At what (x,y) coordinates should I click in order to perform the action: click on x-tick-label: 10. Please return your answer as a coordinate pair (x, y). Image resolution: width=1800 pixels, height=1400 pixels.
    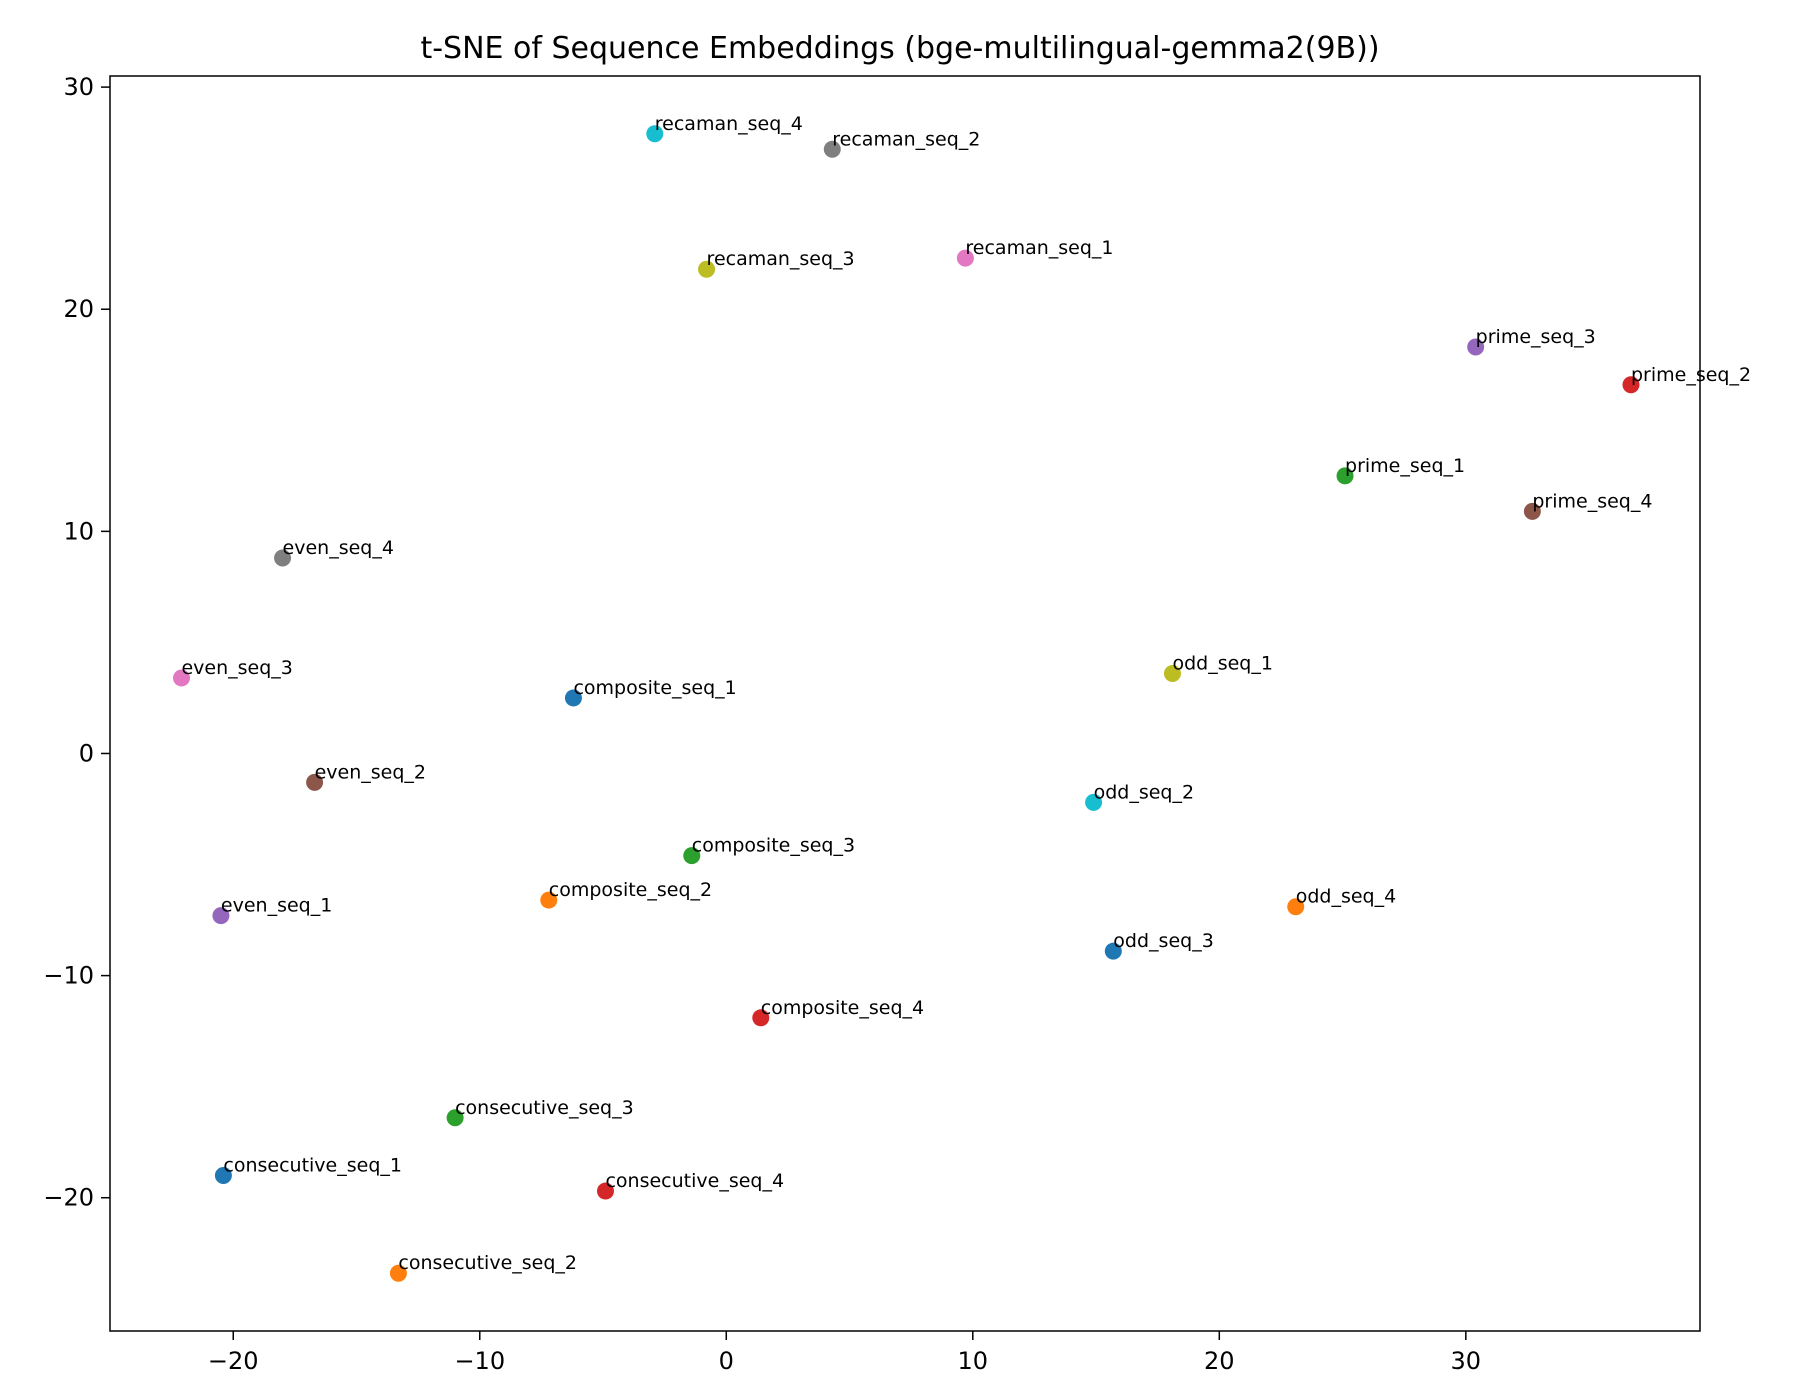
    Looking at the image, I should click on (973, 1361).